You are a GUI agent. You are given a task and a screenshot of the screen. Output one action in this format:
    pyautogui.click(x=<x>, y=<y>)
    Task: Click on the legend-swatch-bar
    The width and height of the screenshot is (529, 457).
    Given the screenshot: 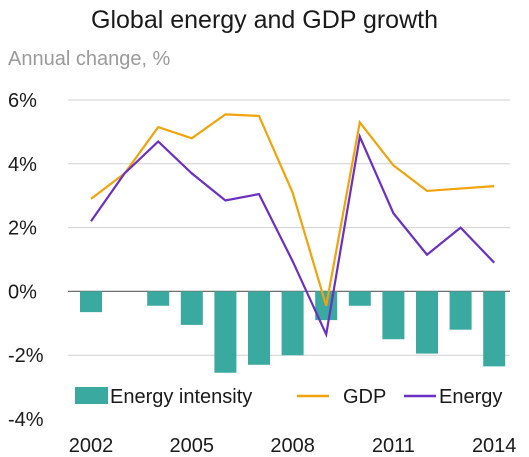 What is the action you would take?
    pyautogui.click(x=91, y=395)
    